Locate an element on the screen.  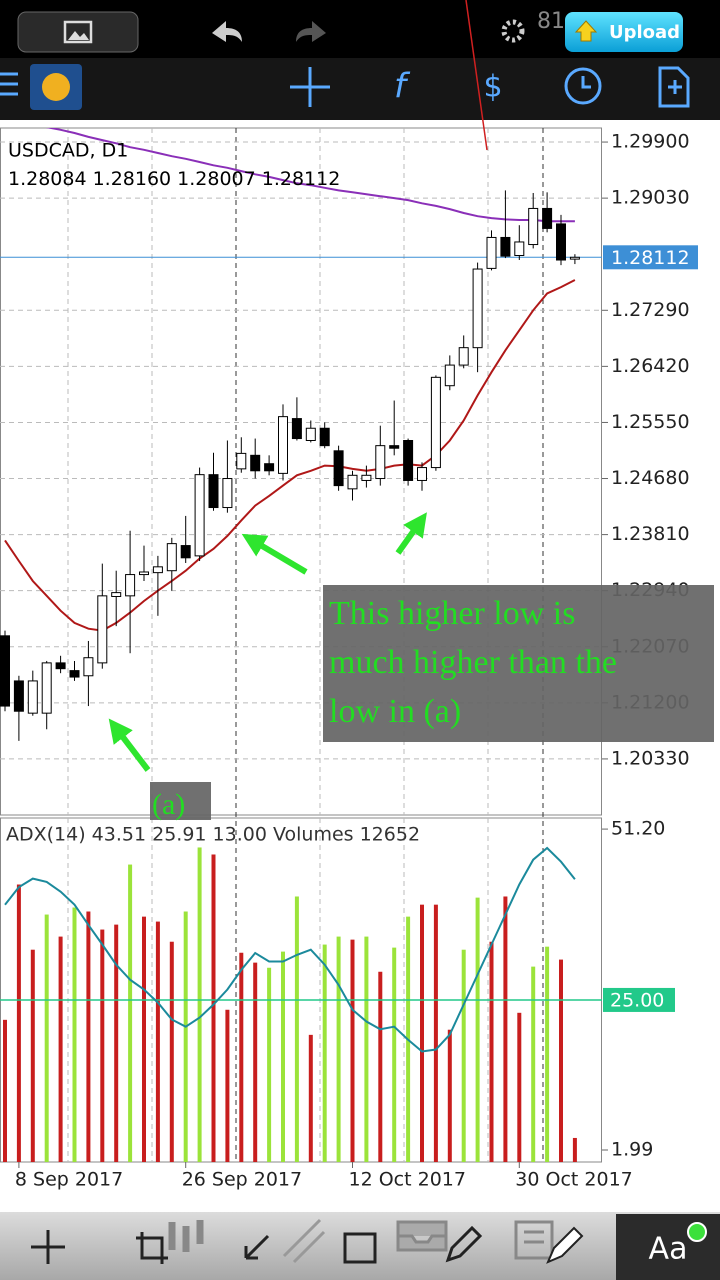
font-button: Aa is located at coordinates (668, 1249).